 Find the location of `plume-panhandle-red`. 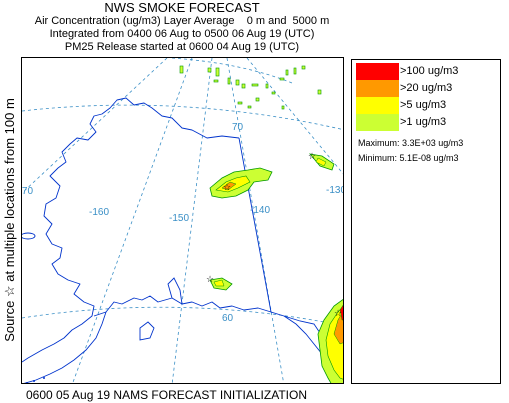

plume-panhandle-red is located at coordinates (341, 312).